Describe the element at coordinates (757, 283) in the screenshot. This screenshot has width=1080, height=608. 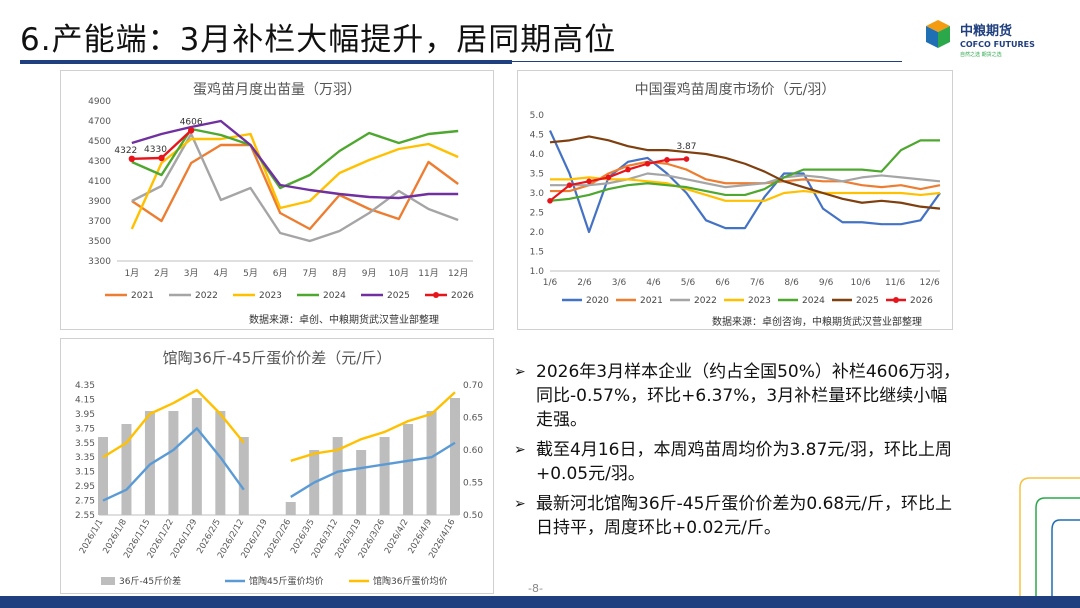
I see `chart2-x-tick: 7/6` at that location.